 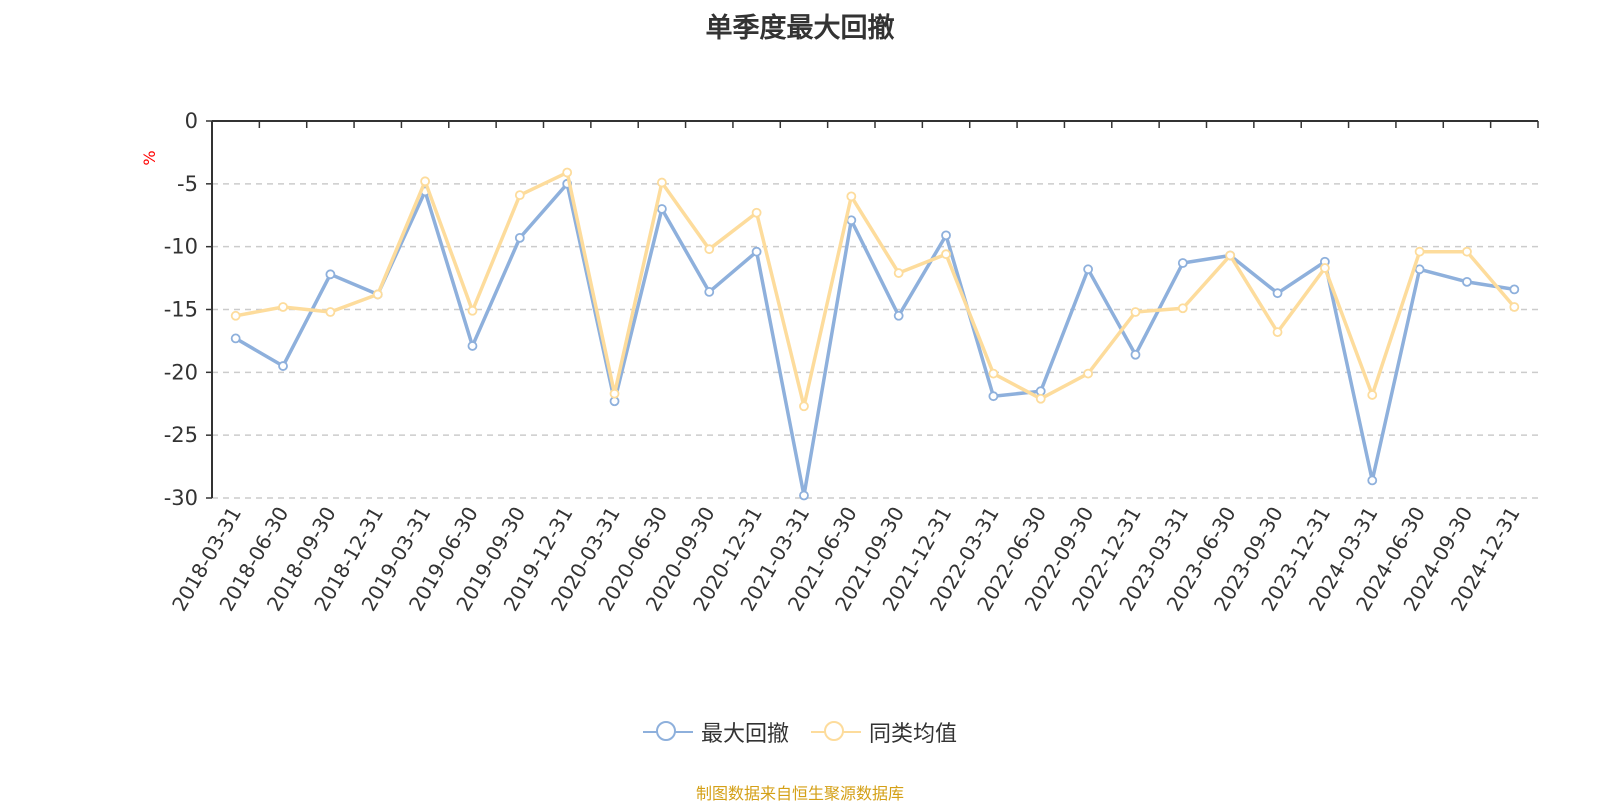 What do you see at coordinates (181, 372) in the screenshot?
I see `y-tick-label: -20` at bounding box center [181, 372].